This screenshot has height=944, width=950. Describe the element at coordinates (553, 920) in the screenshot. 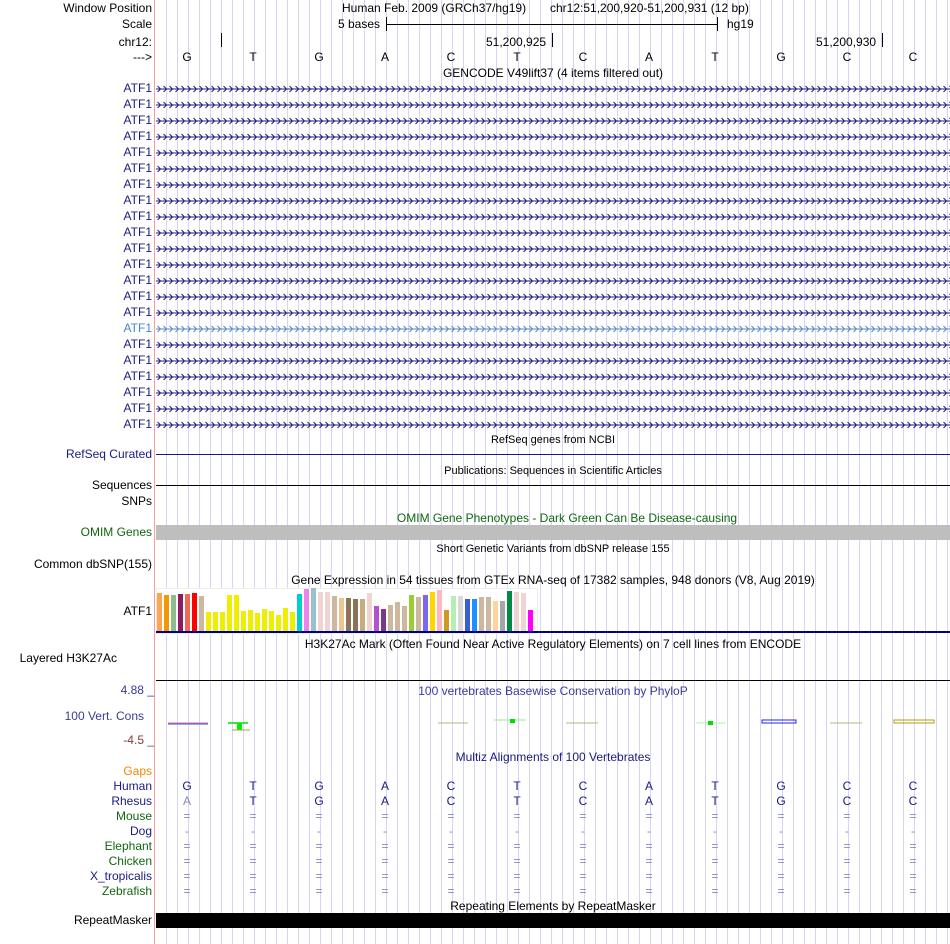

I see `repeat-element-bar` at that location.